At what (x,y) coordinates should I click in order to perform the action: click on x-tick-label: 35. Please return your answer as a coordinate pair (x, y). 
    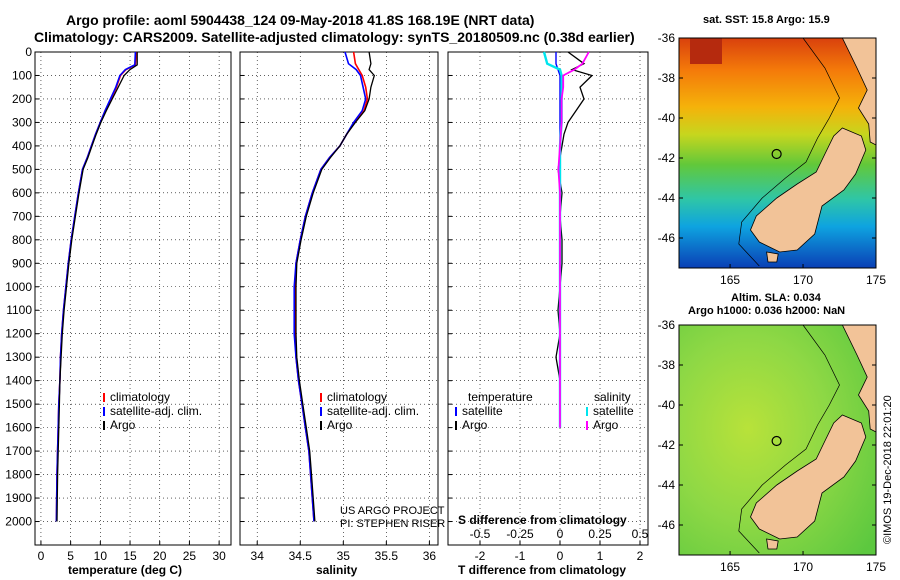
    Looking at the image, I should click on (344, 556).